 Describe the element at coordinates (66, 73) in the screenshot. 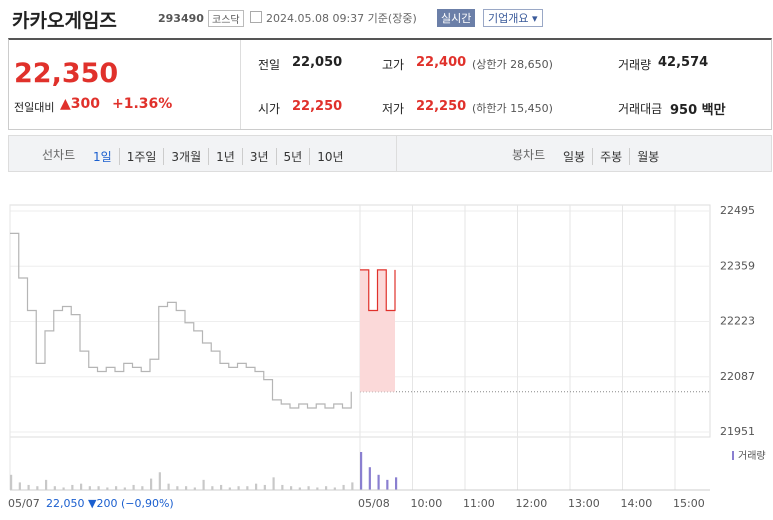

I see `price: 22,350` at that location.